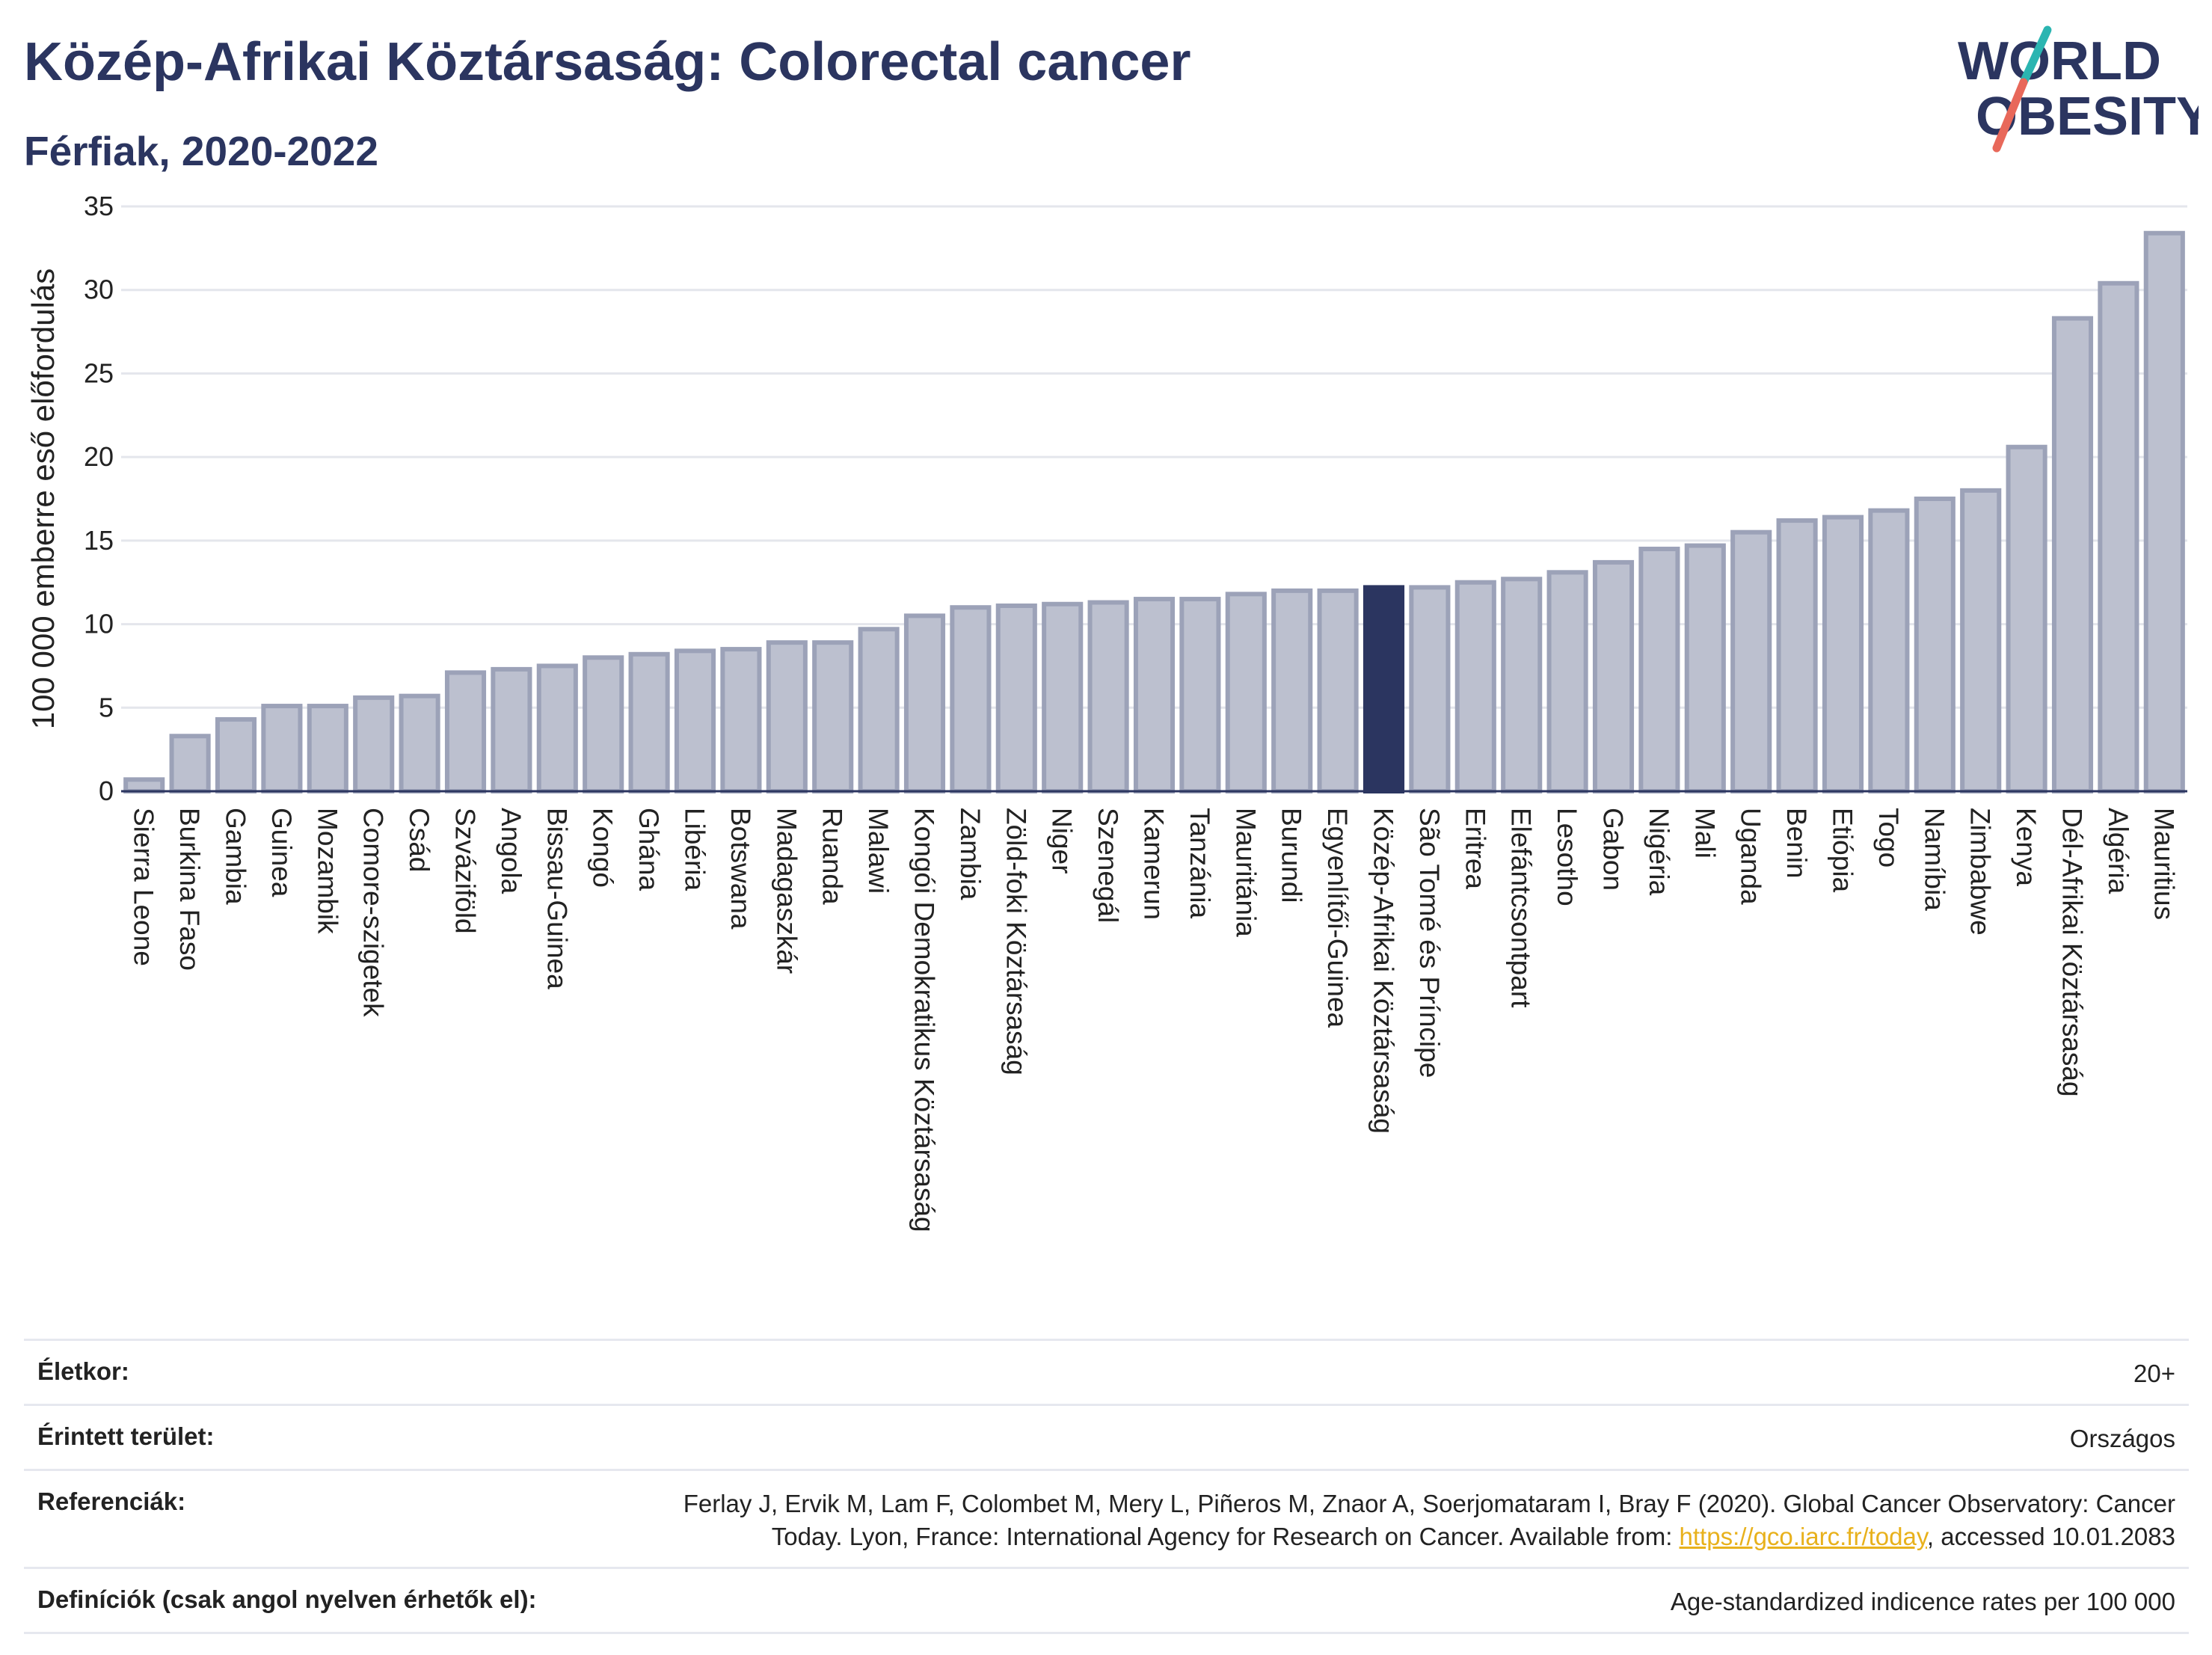  Describe the element at coordinates (1888, 838) in the screenshot. I see `x-category-label: Togo` at that location.